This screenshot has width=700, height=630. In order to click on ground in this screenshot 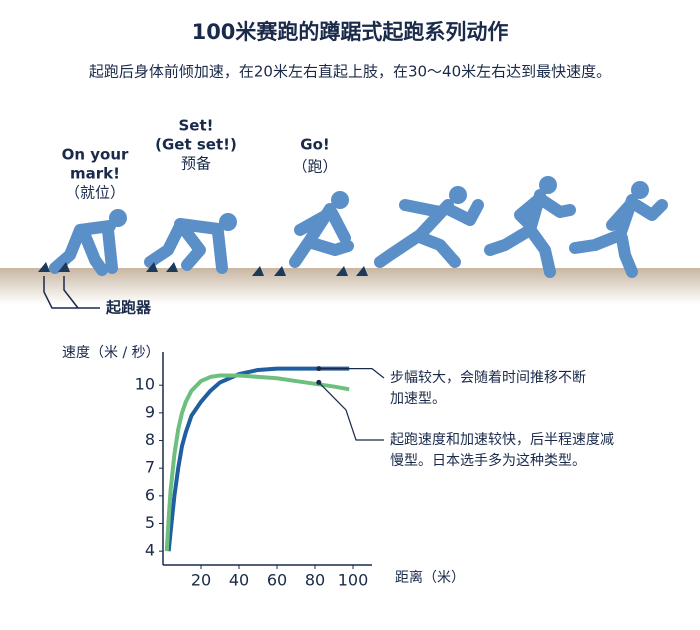, I will do `click(350, 286)`.